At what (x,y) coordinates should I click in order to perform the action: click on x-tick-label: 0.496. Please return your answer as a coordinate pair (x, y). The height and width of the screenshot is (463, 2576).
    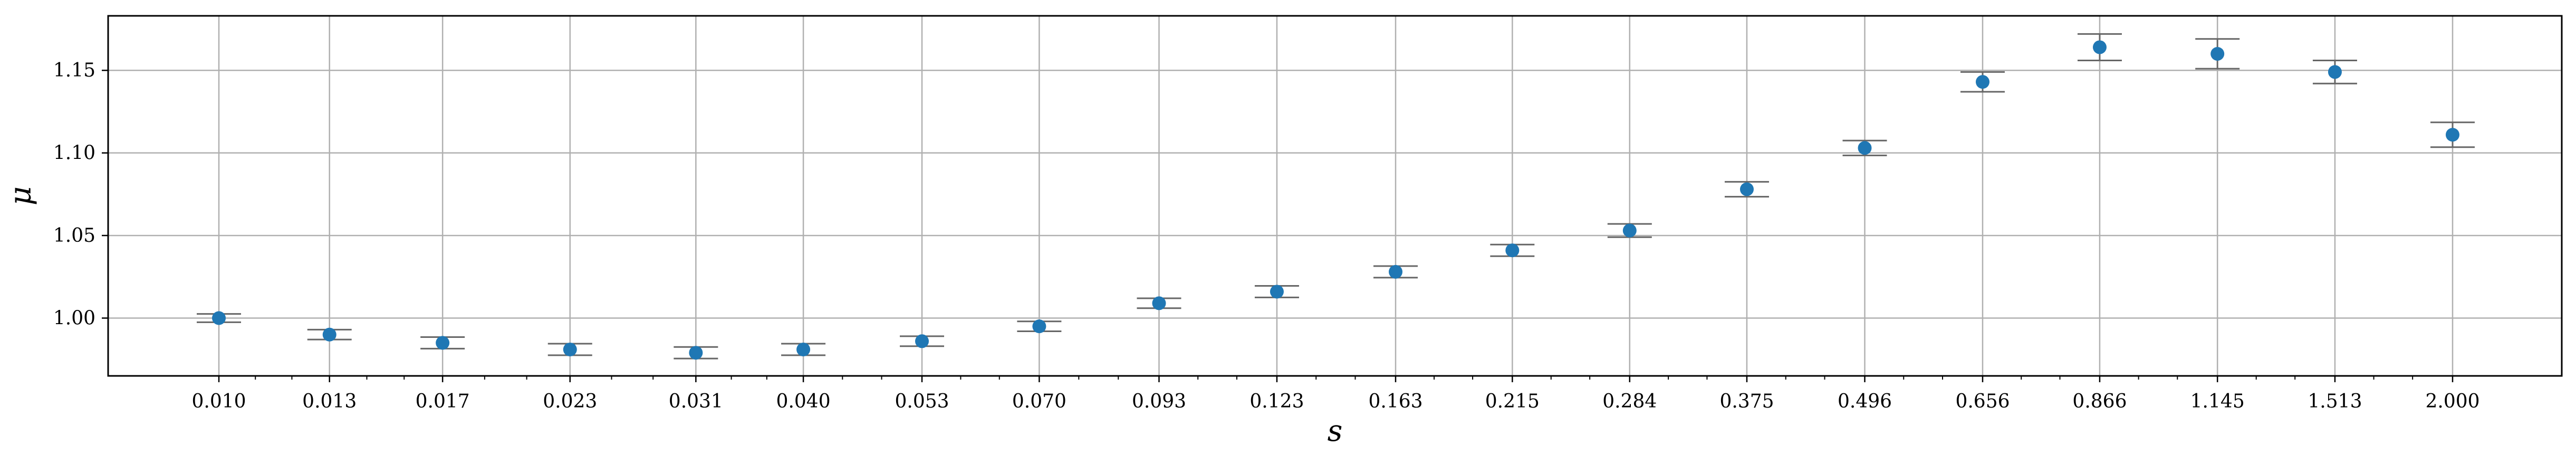
    Looking at the image, I should click on (1865, 401).